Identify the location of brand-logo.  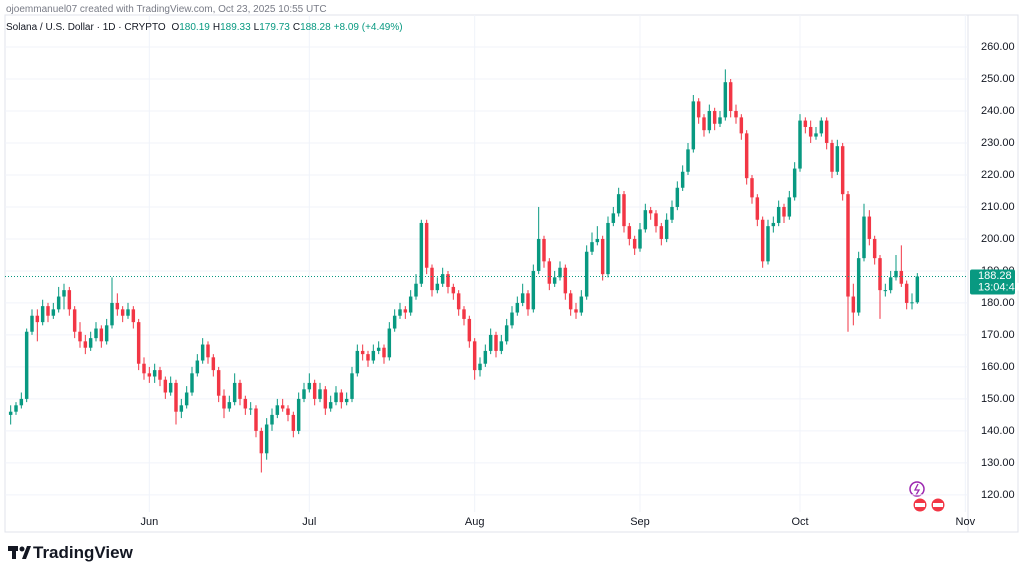
(19, 552).